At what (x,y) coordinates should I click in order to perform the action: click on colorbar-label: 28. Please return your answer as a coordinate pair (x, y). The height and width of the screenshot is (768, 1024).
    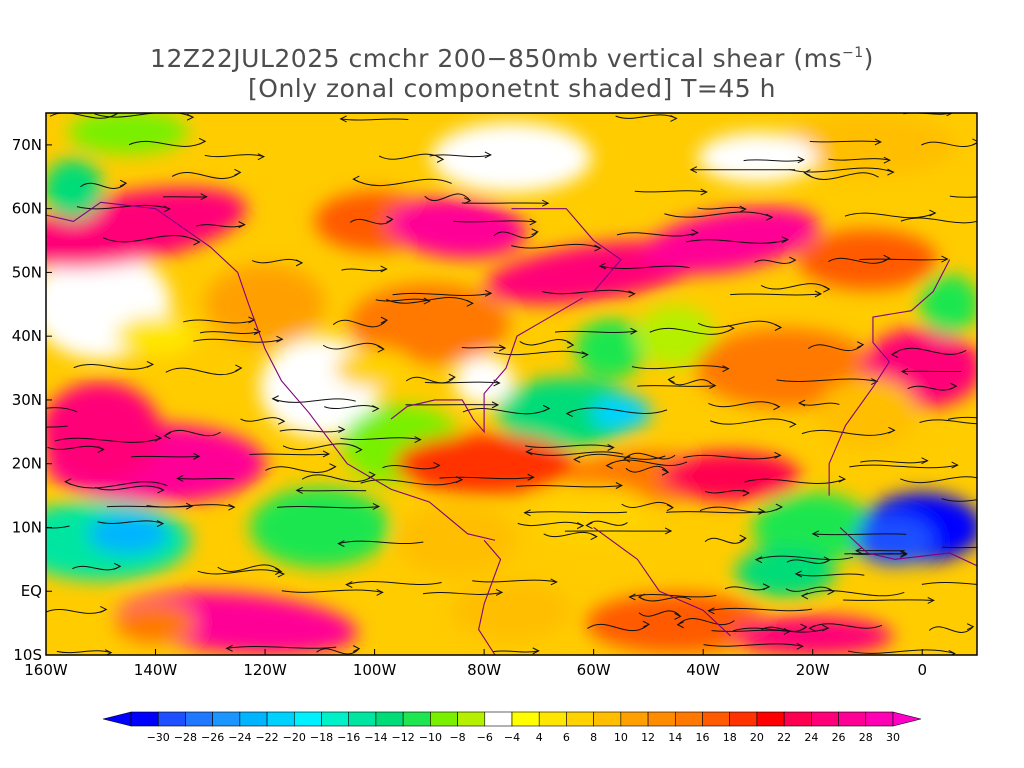
    Looking at the image, I should click on (866, 737).